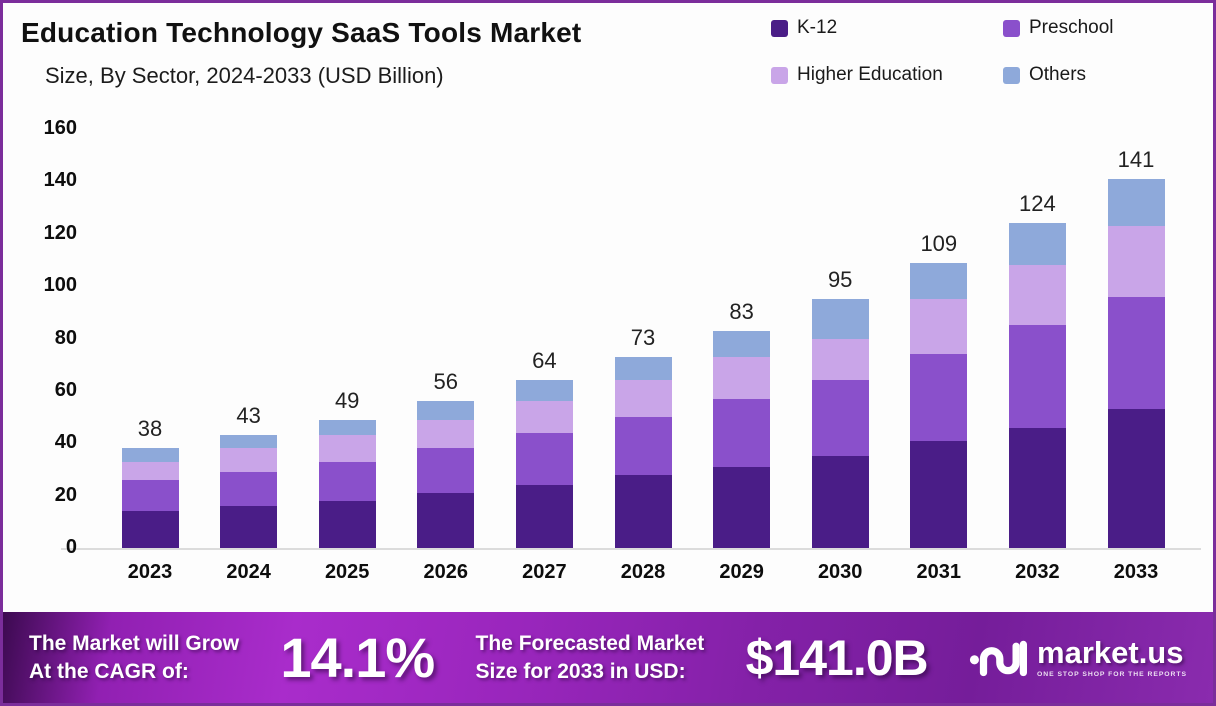 This screenshot has width=1216, height=706. I want to click on cagr-value: 14.1%, so click(357, 657).